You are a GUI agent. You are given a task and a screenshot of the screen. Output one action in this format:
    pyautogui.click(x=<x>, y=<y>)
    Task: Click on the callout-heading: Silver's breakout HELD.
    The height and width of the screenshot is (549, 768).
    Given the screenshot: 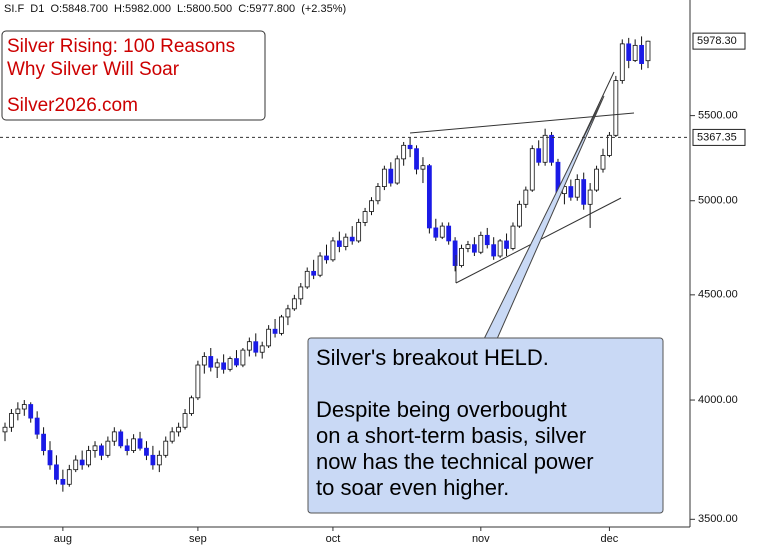 What is the action you would take?
    pyautogui.click(x=432, y=357)
    